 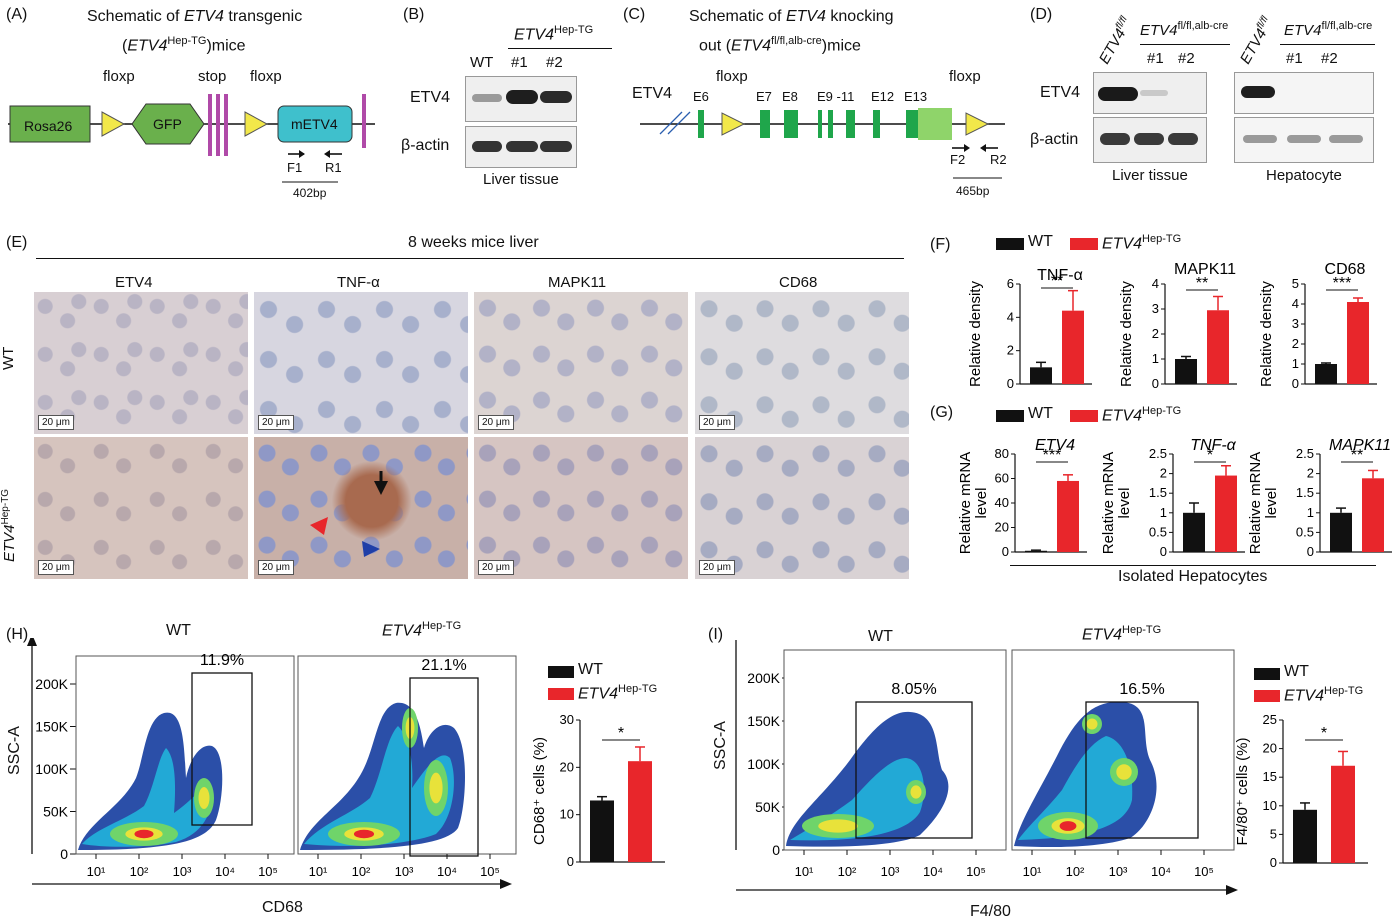 I want to click on ihc-tg-mapk11: 20 μm, so click(x=581, y=508).